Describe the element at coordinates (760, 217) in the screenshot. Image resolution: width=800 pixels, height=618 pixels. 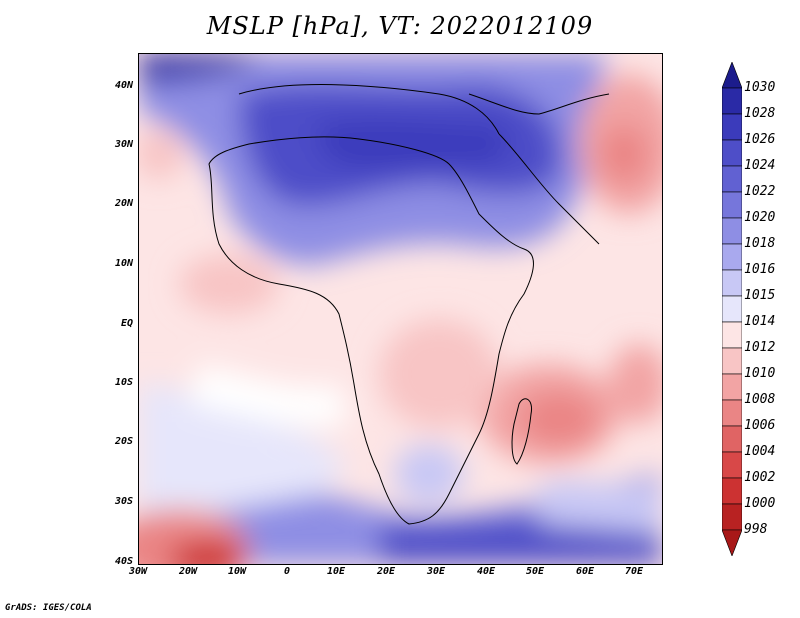
I see `colorbar-label: 1020` at that location.